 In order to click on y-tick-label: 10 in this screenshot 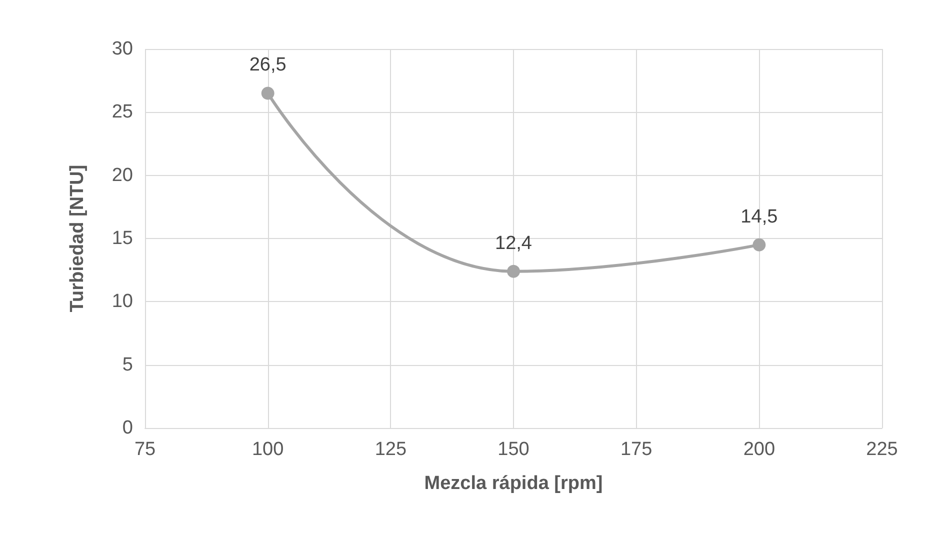, I will do `click(122, 301)`.